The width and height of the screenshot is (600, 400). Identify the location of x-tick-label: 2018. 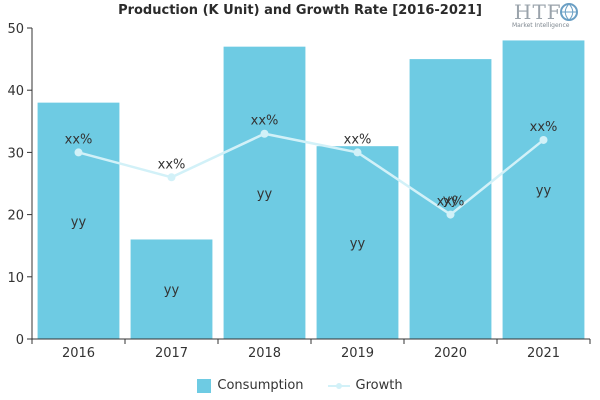
(264, 353).